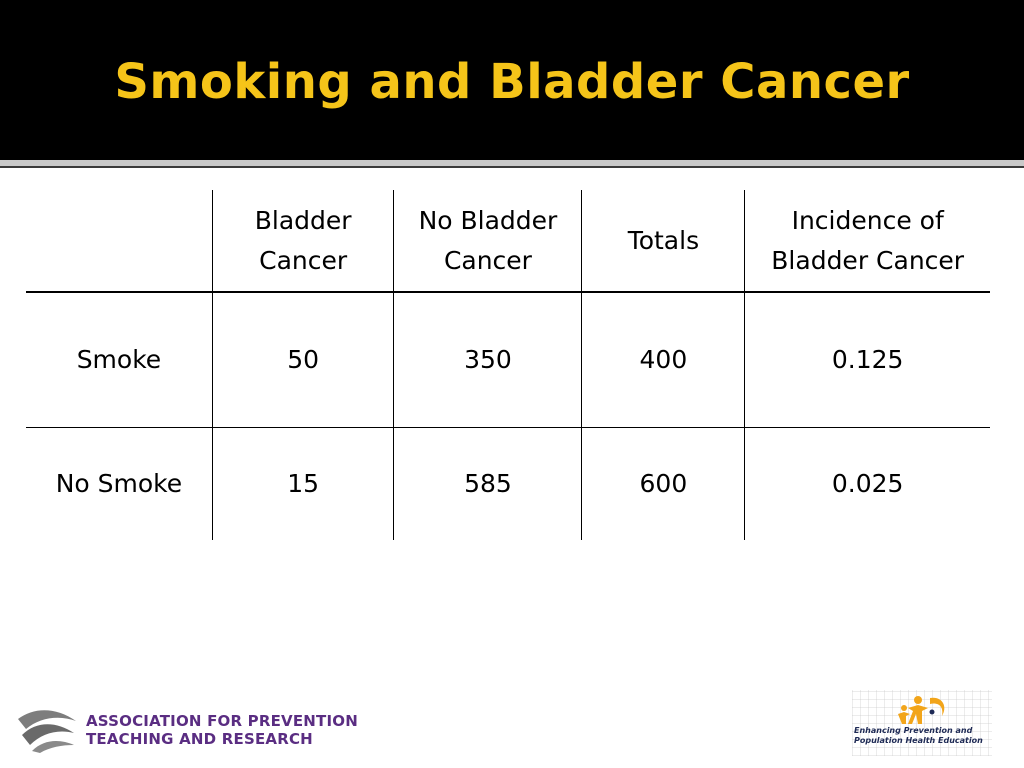 This screenshot has height=768, width=1024. Describe the element at coordinates (913, 730) in the screenshot. I see `epphe-line1: Enhancing Prevention and` at that location.